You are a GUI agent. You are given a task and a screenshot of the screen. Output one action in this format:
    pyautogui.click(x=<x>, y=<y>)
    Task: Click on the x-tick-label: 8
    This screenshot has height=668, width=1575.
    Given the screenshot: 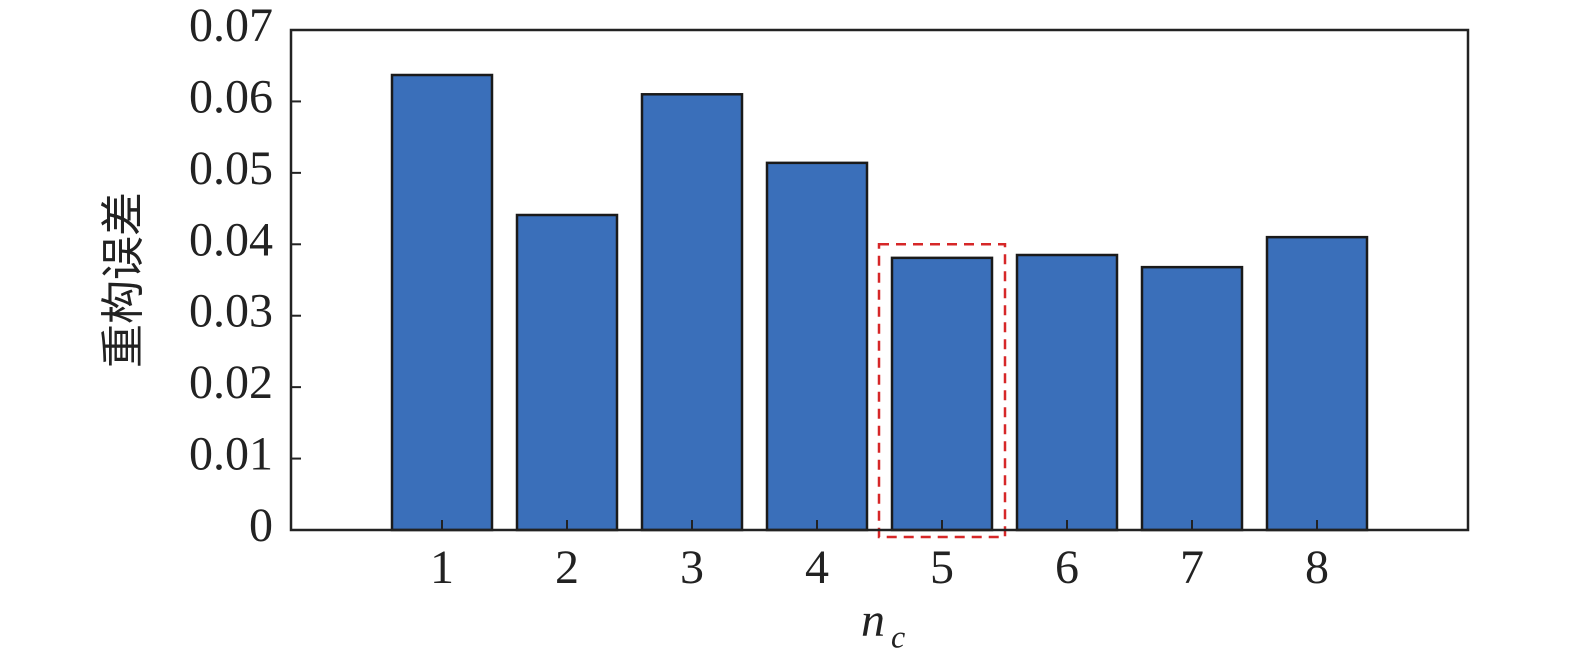 What is the action you would take?
    pyautogui.click(x=1317, y=567)
    